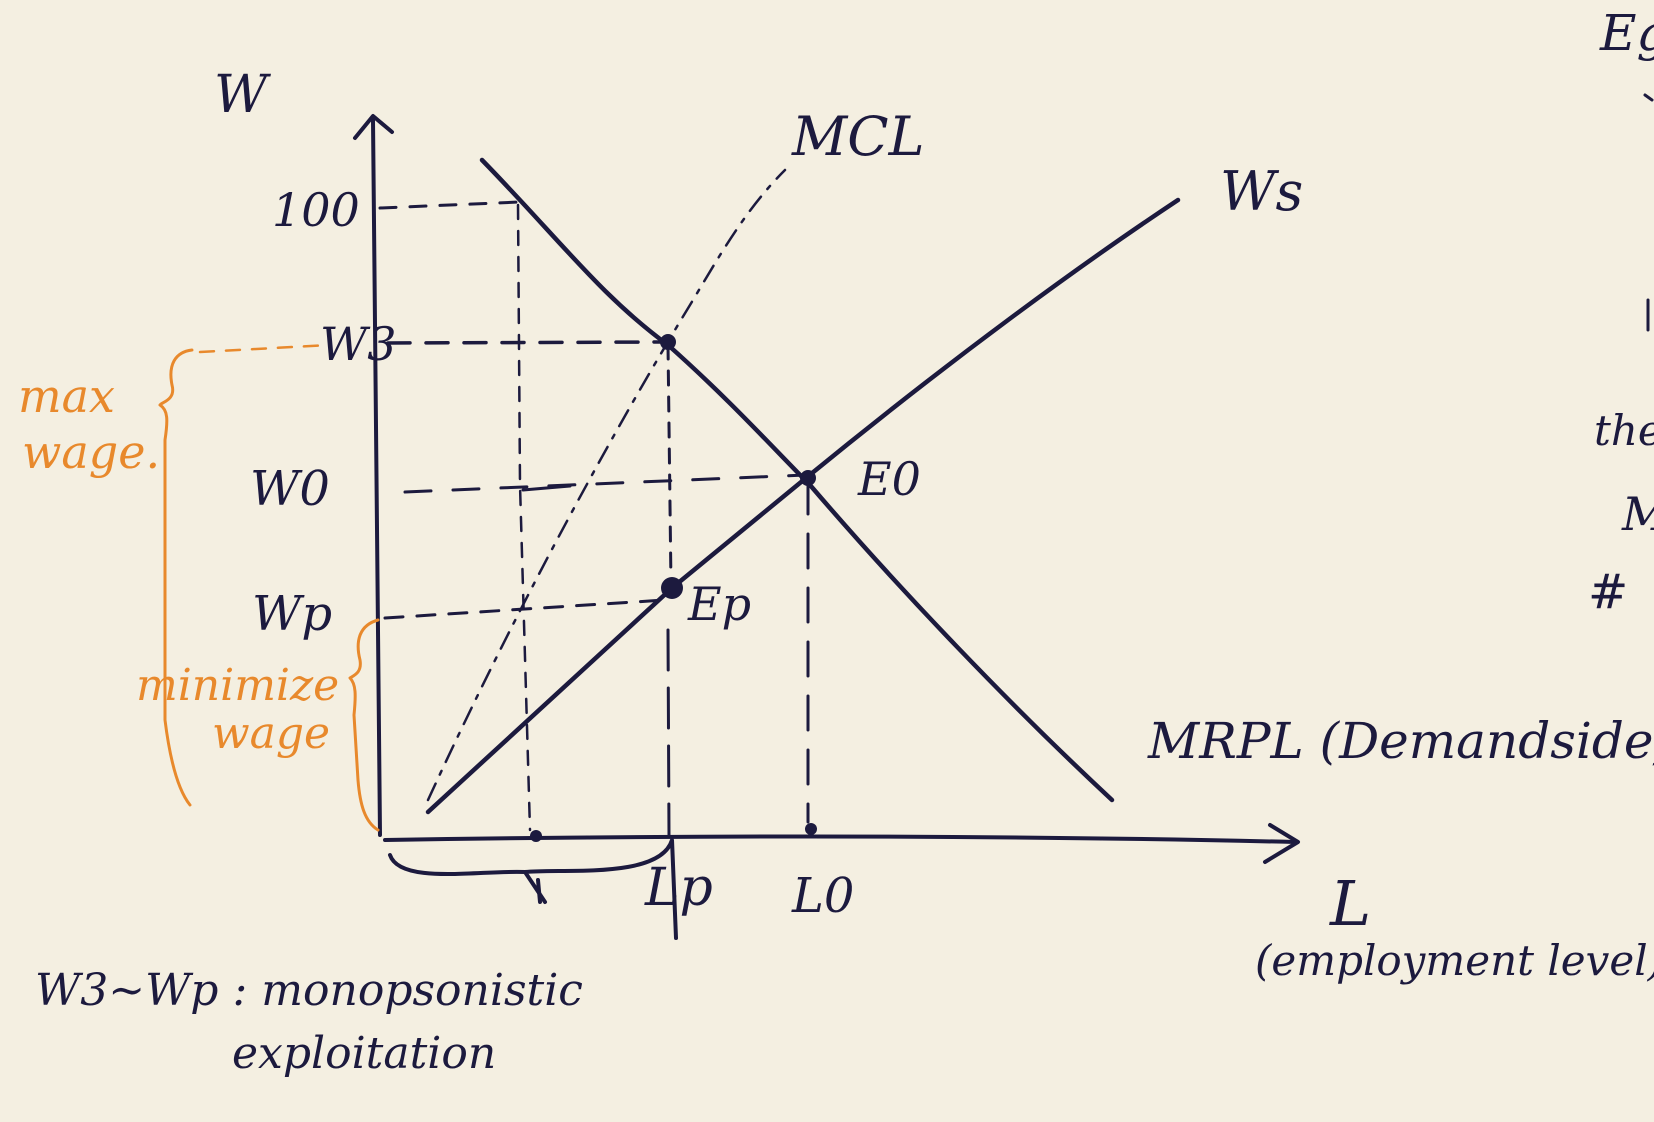 The height and width of the screenshot is (1122, 1654). I want to click on orange-braces, so click(269, 590).